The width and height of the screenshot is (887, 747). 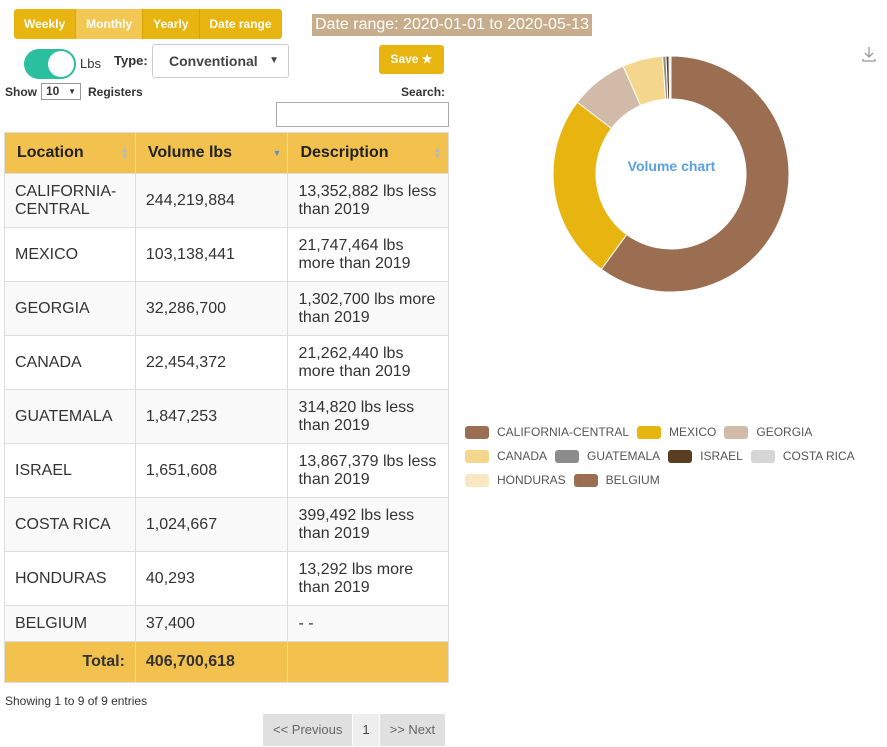 I want to click on cell-volume: 40,293, so click(x=211, y=578).